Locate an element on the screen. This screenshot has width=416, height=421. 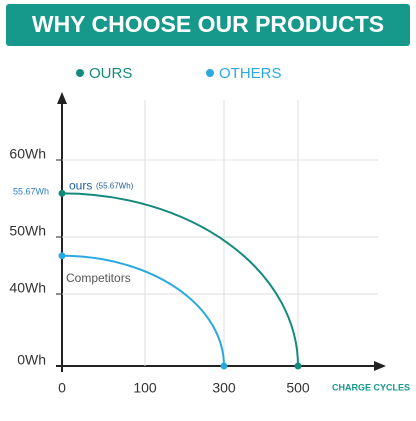
y-tick-label: 0Wh is located at coordinates (31, 360).